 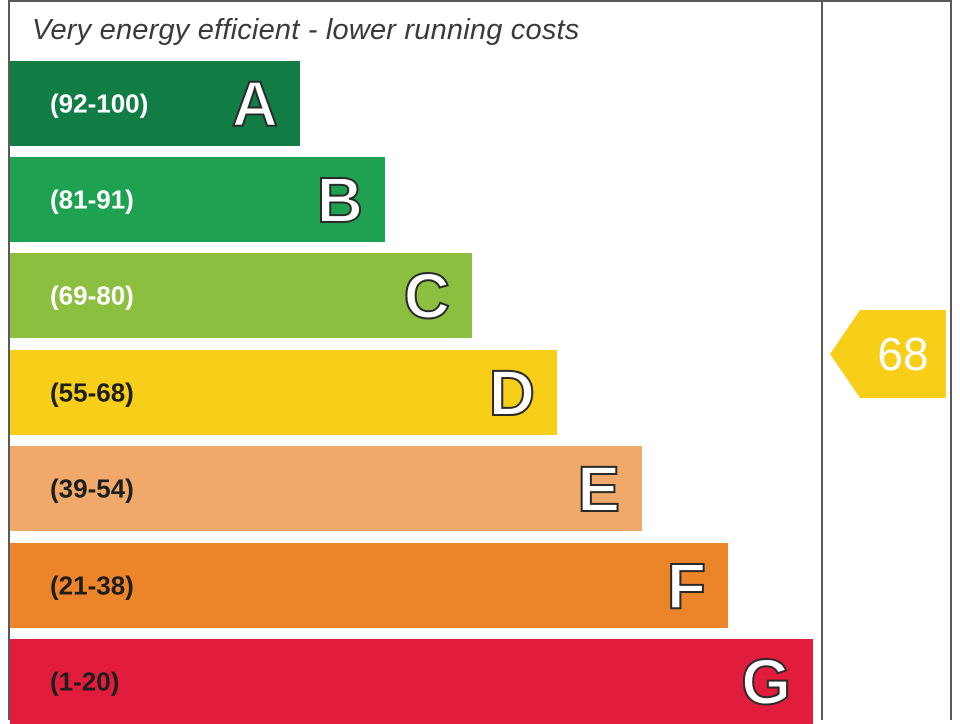 I want to click on band-letter: D, so click(x=512, y=392).